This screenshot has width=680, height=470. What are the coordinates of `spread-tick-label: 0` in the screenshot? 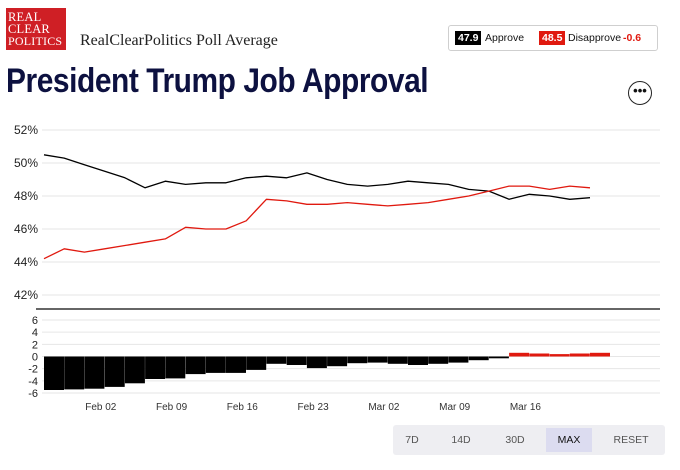 It's located at (35, 358).